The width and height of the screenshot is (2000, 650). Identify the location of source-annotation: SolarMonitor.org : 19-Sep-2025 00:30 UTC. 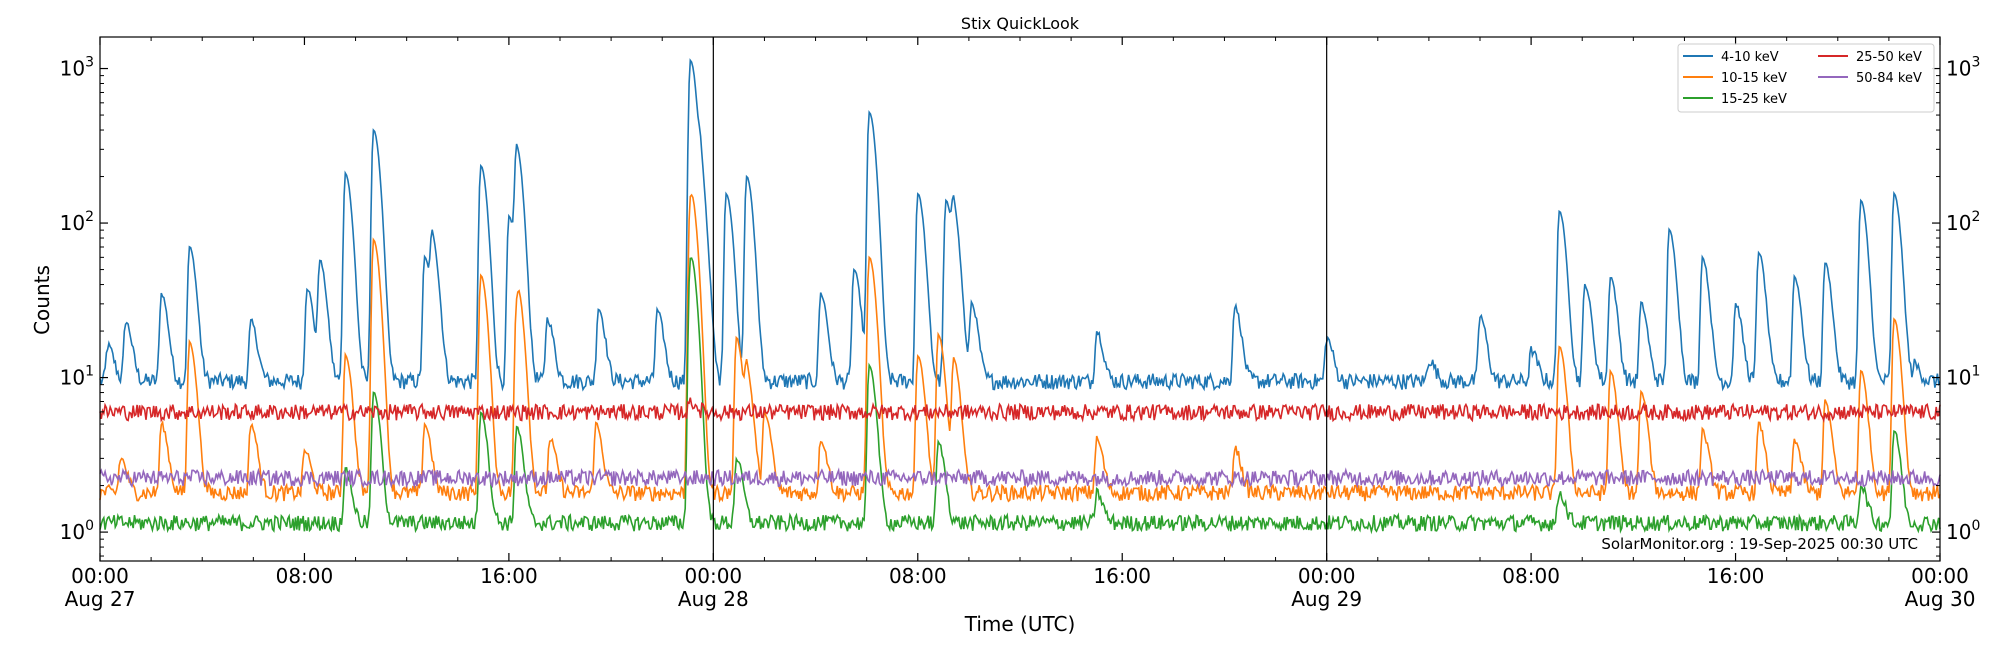
(1759, 544).